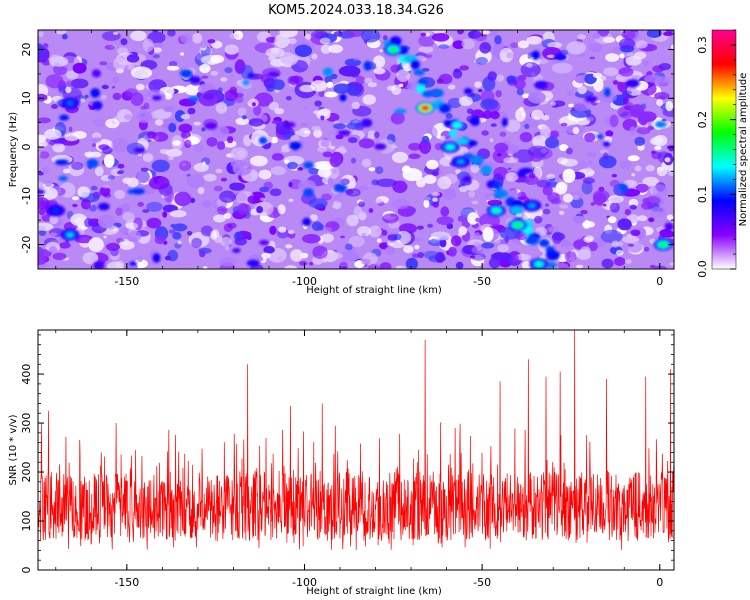 The image size is (750, 600). What do you see at coordinates (702, 269) in the screenshot?
I see `colorbar-tick-label: 0.0` at bounding box center [702, 269].